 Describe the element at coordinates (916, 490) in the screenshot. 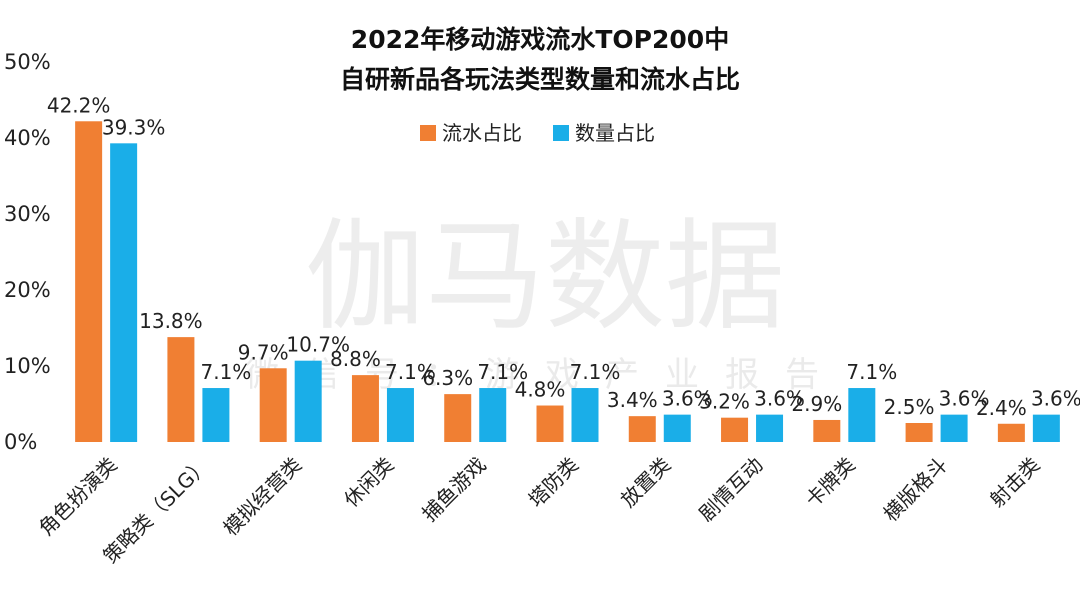

I see `x-tick-label: 横版格斗` at that location.